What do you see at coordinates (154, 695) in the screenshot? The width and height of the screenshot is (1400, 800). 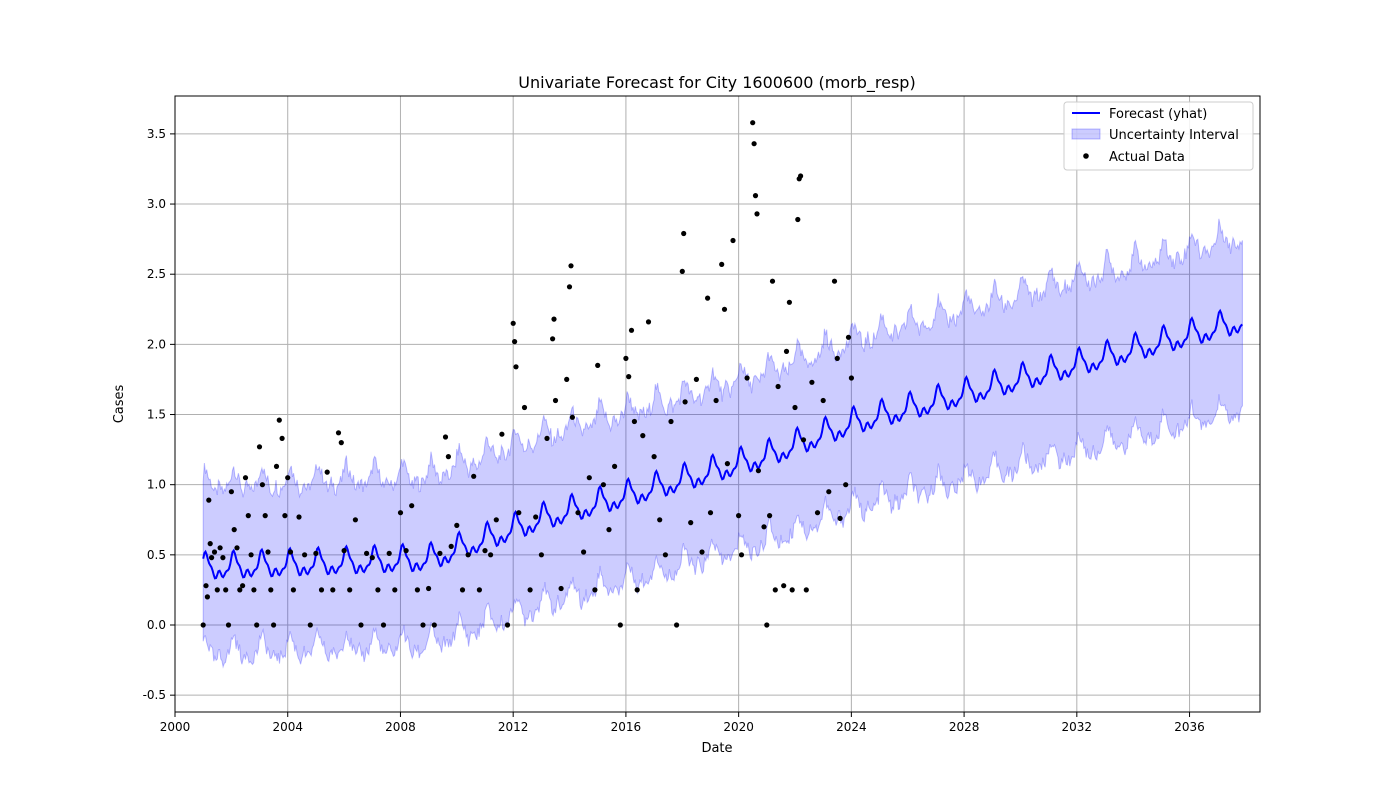 I see `y-tick-label: -0.5` at bounding box center [154, 695].